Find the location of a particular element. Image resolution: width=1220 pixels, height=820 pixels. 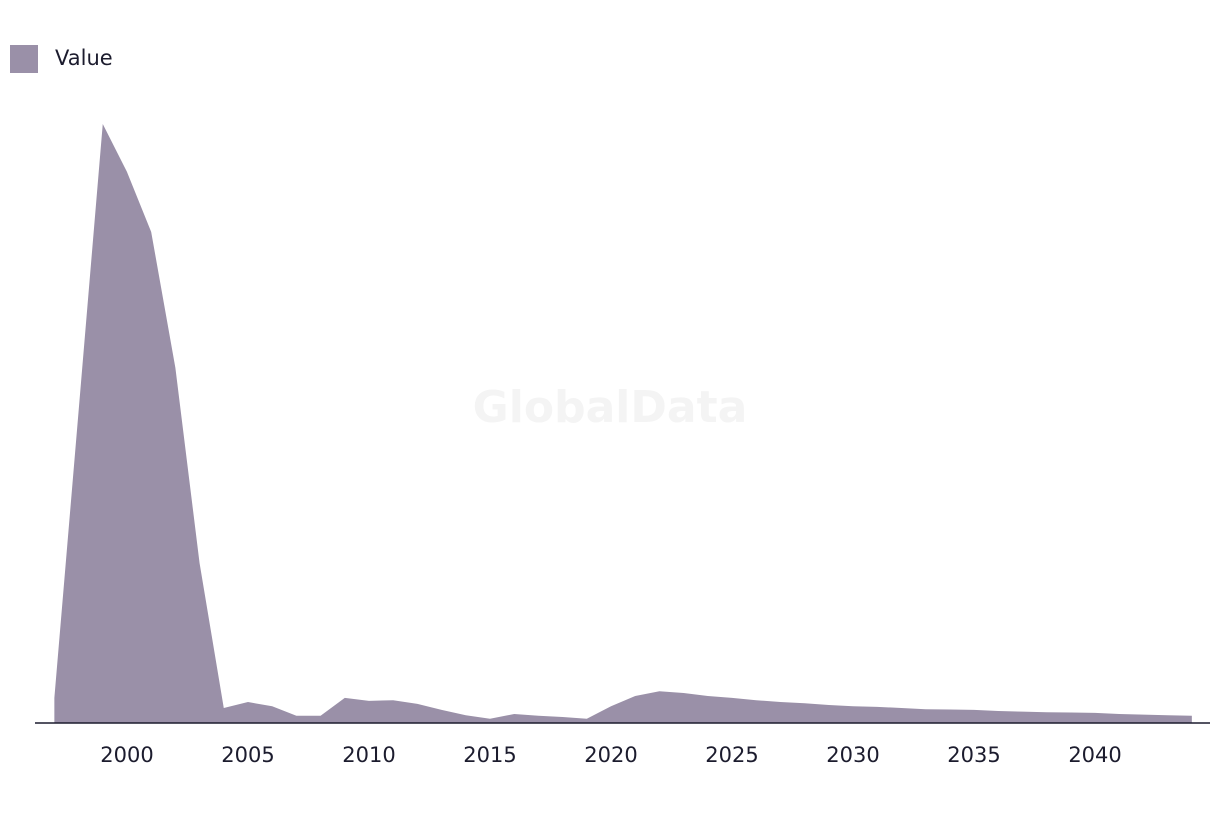

x-tick-label: 2035 is located at coordinates (973, 755).